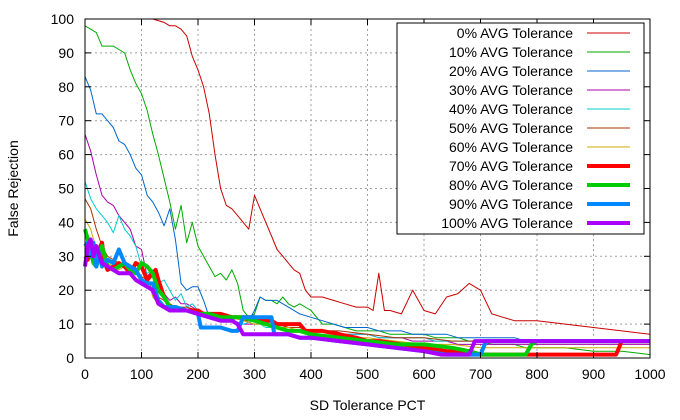 The image size is (680, 420). I want to click on legend-label: 0% AVG Tolerance, so click(515, 33).